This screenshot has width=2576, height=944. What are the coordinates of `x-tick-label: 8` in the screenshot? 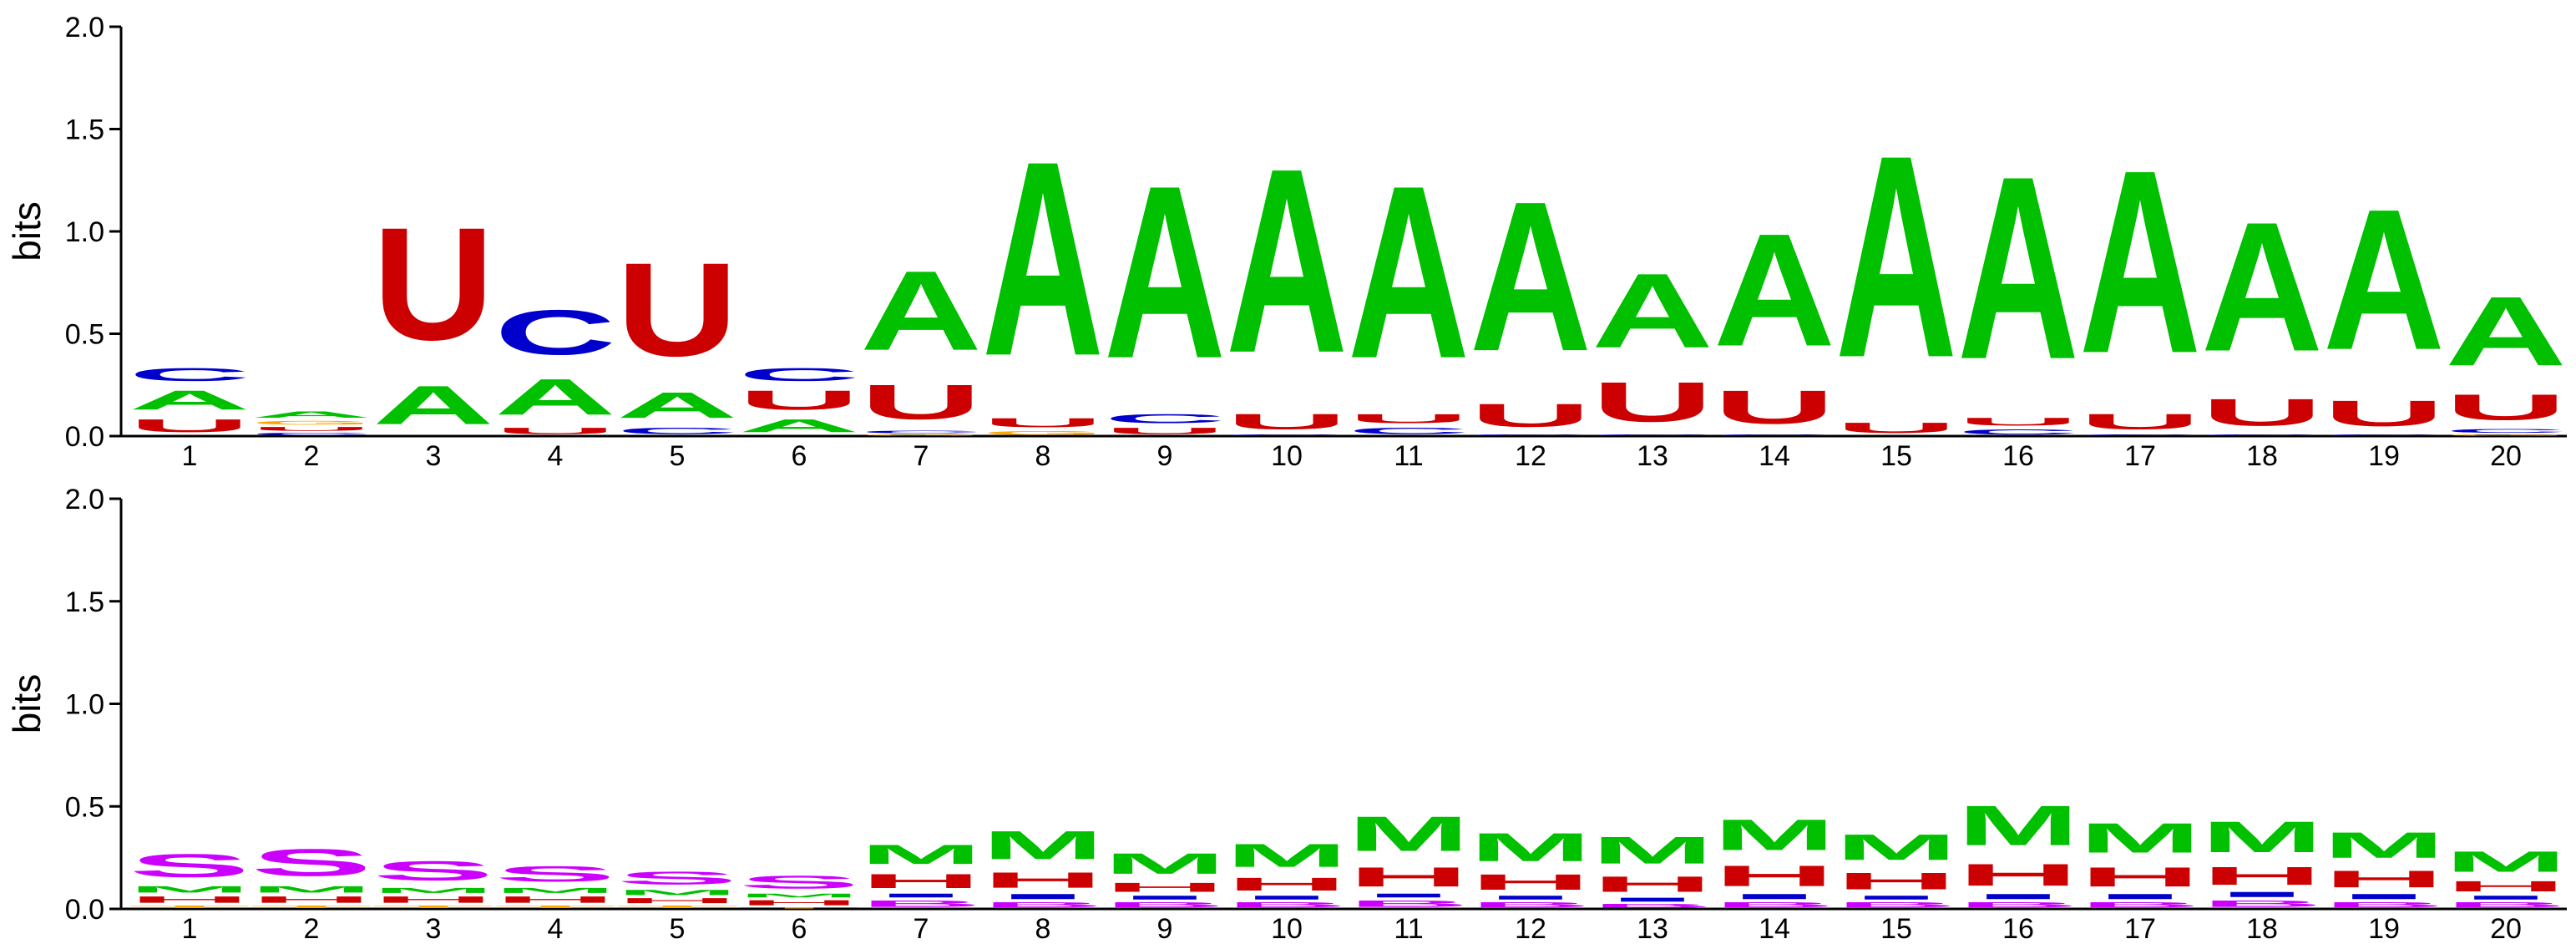 It's located at (1043, 456).